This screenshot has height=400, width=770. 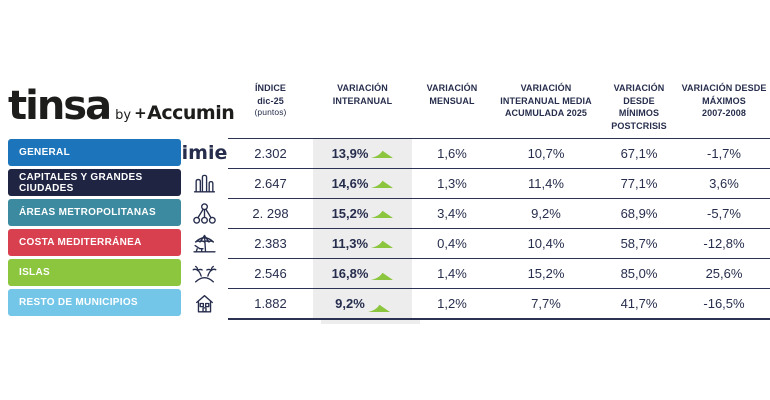 What do you see at coordinates (362, 94) in the screenshot?
I see `column-header-variacion-interanual: VARIACIÓN INTERANUAL` at bounding box center [362, 94].